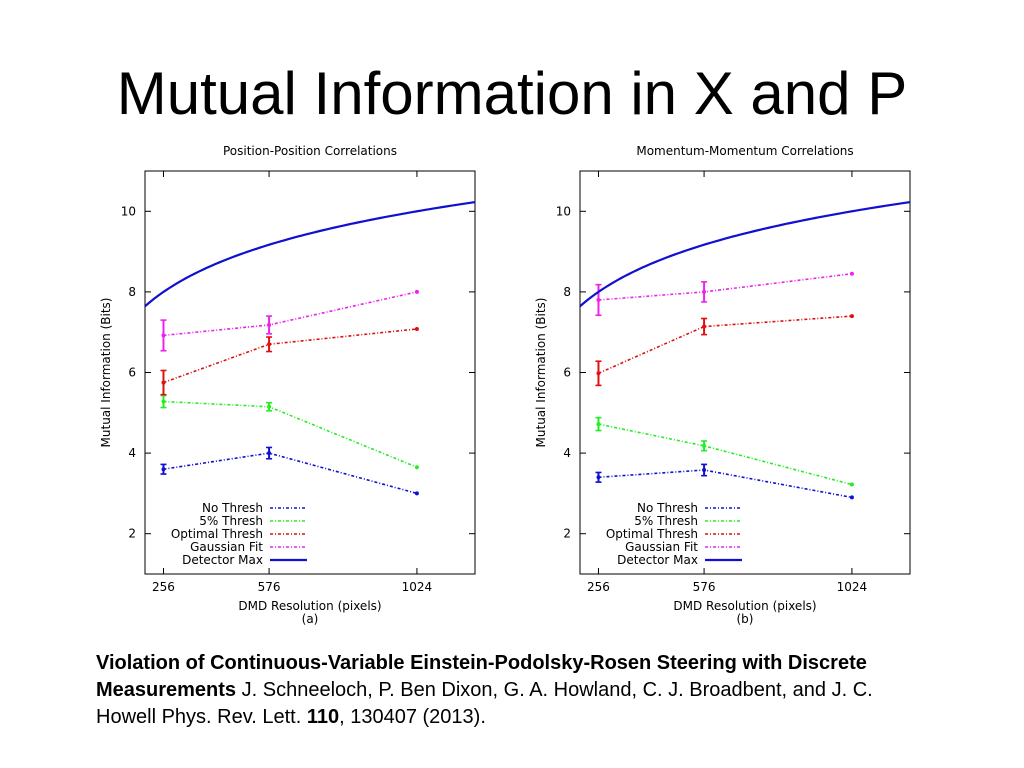  I want to click on chart-title: Momentum-Momentum Correlations, so click(744, 151).